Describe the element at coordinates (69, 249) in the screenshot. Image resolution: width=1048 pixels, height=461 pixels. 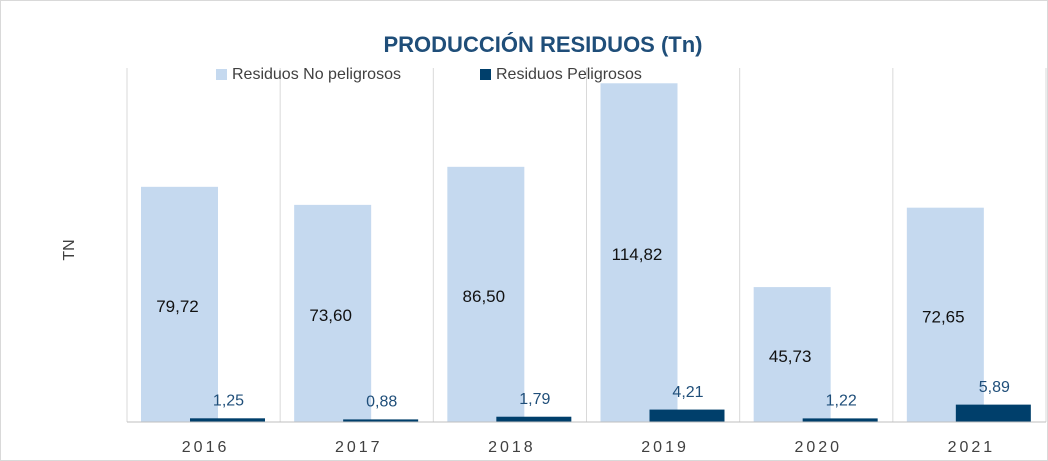
I see `y-axis-label: TN` at that location.